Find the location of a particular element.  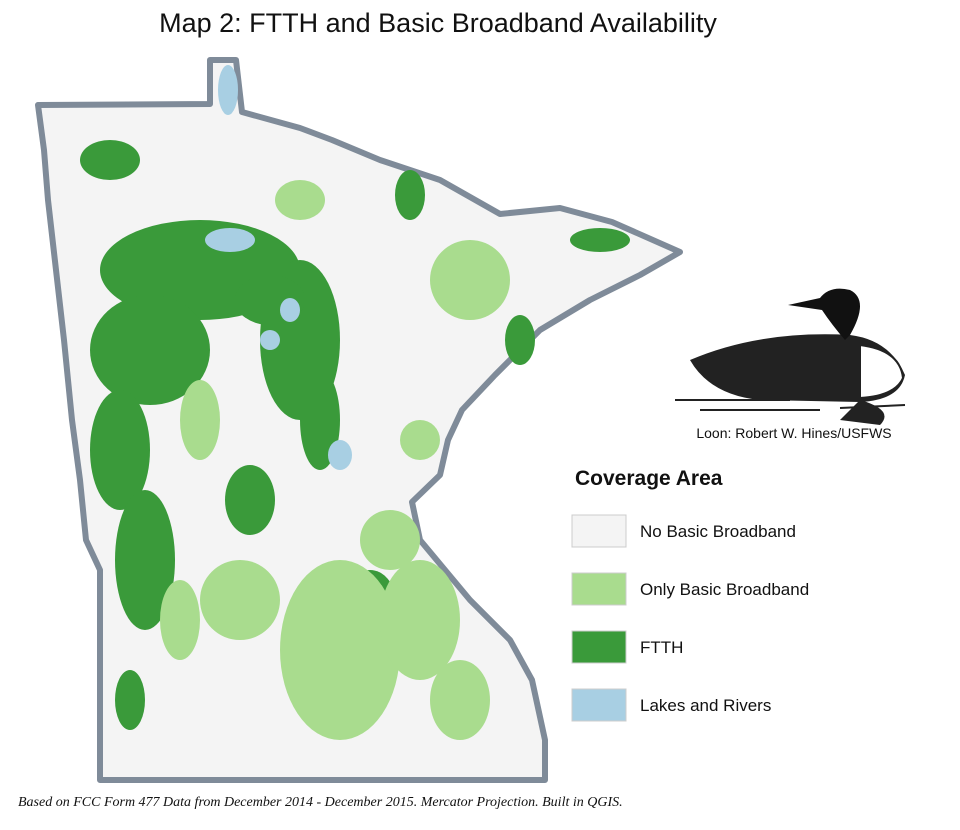

legend-label: Only Basic Broadband is located at coordinates (724, 589).